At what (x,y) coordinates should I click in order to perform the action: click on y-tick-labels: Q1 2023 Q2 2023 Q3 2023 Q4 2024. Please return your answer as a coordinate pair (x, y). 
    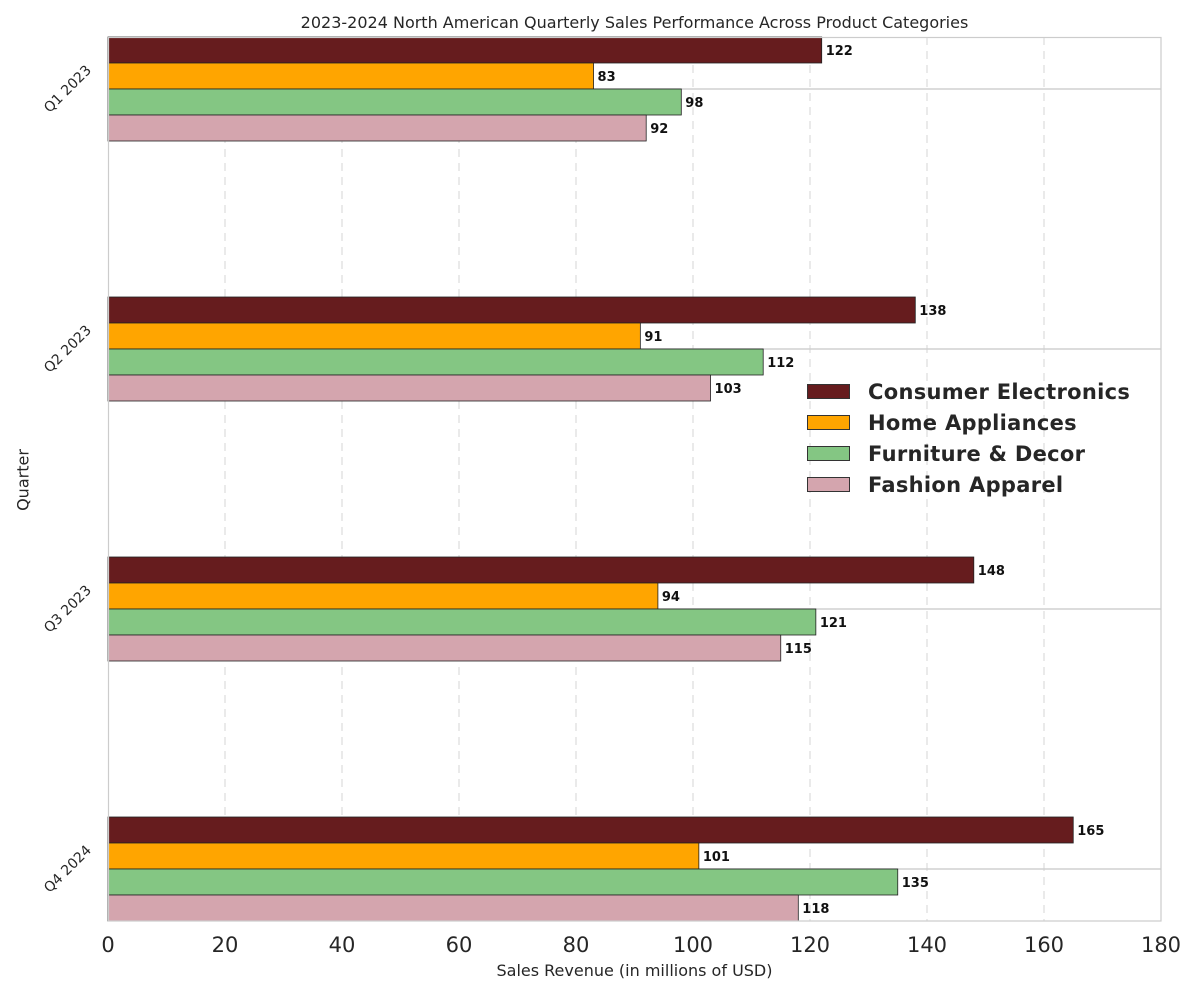
    Looking at the image, I should click on (68, 480).